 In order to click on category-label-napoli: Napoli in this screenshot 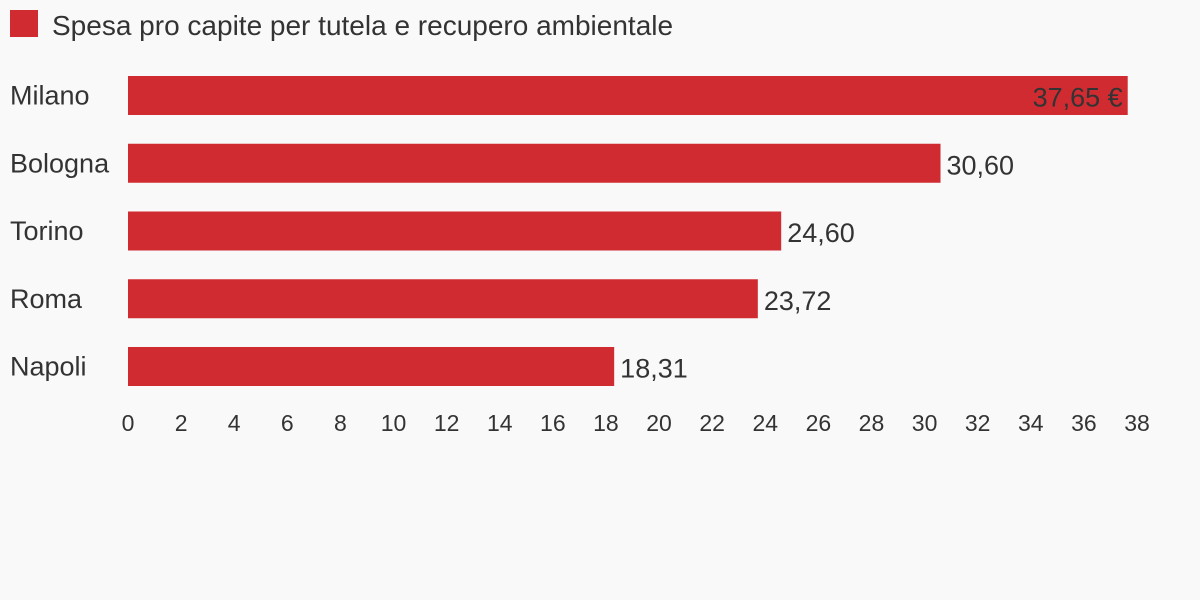, I will do `click(48, 367)`.